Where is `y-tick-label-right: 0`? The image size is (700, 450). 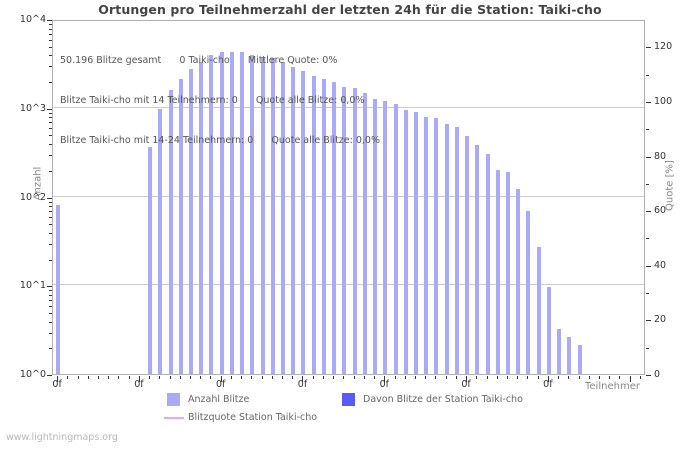
y-tick-label-right: 0 is located at coordinates (657, 374).